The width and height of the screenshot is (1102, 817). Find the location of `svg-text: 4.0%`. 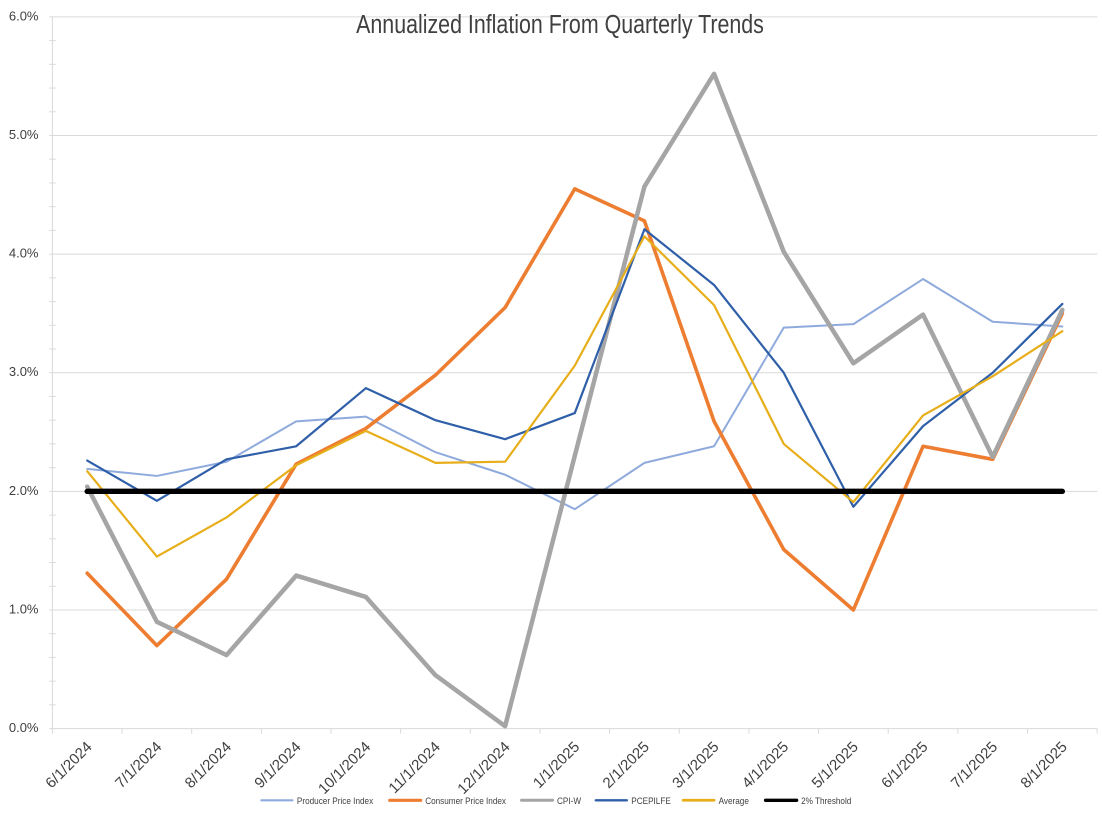

svg-text: 4.0% is located at coordinates (24, 253).